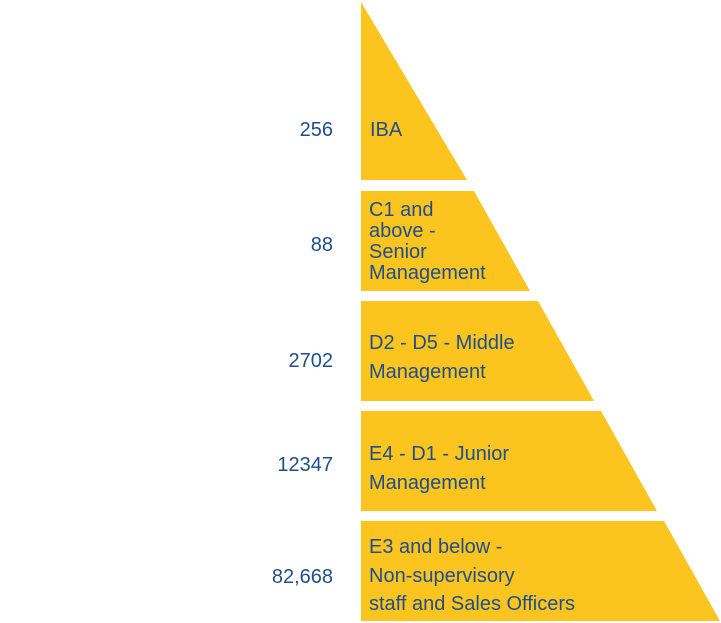 This screenshot has height=623, width=721. What do you see at coordinates (472, 604) in the screenshot?
I see `tier-5-label-line-3: staff and Sales Officers` at bounding box center [472, 604].